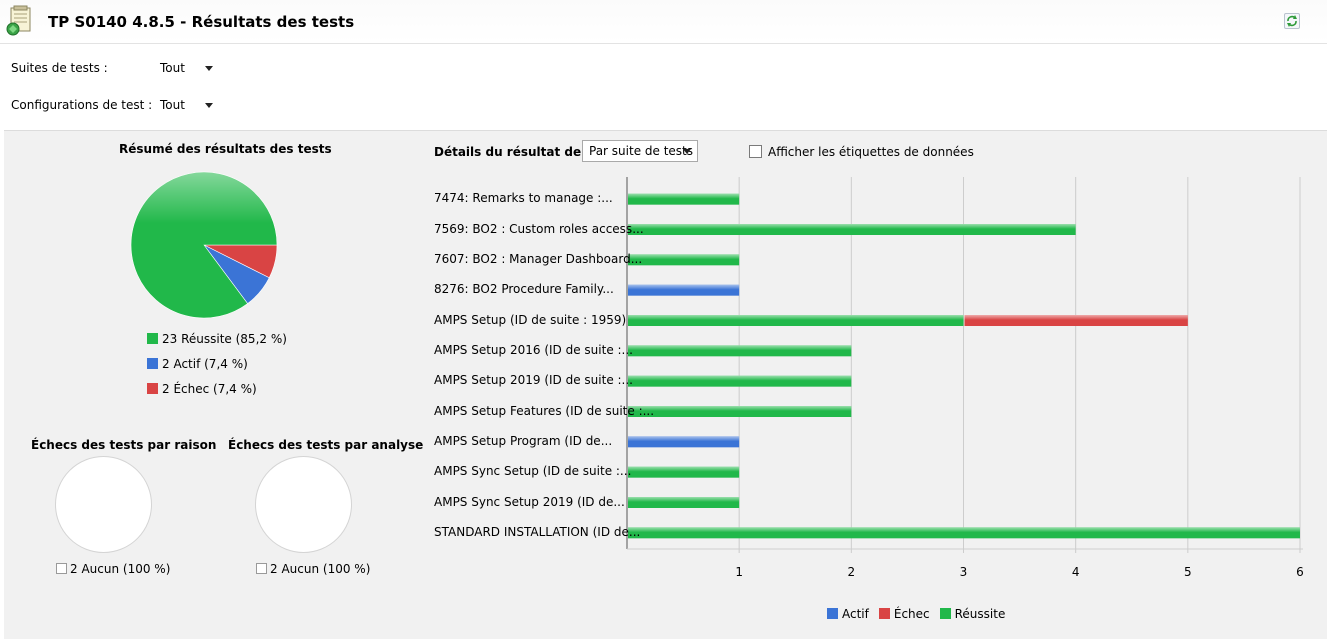  I want to click on bar-category-label: AMPS Setup (ID de suite : 1959), so click(530, 319).